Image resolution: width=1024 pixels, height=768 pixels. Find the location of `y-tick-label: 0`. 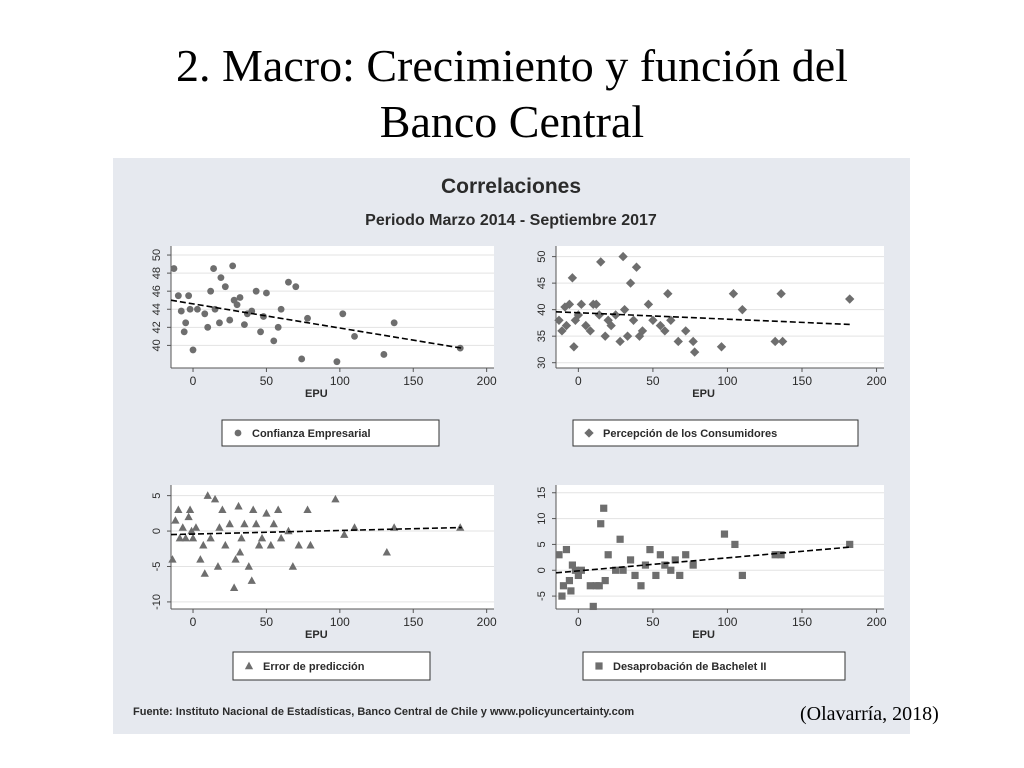

y-tick-label: 0 is located at coordinates (157, 531).